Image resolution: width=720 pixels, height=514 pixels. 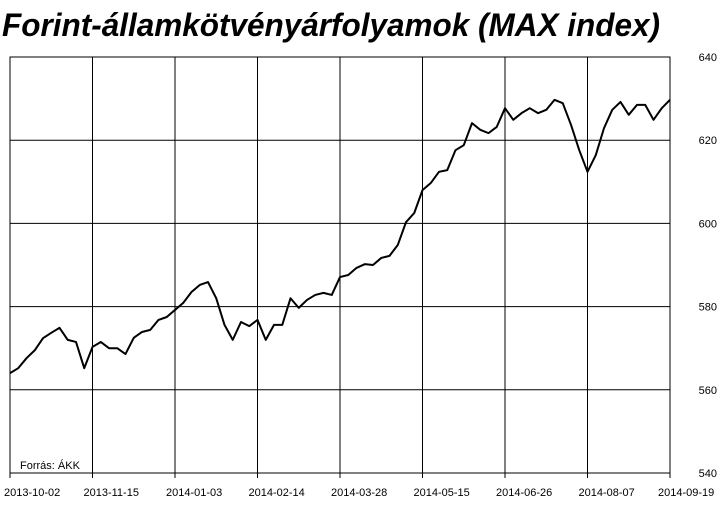 I want to click on x-tick-label: 2014-02-14, so click(x=277, y=493).